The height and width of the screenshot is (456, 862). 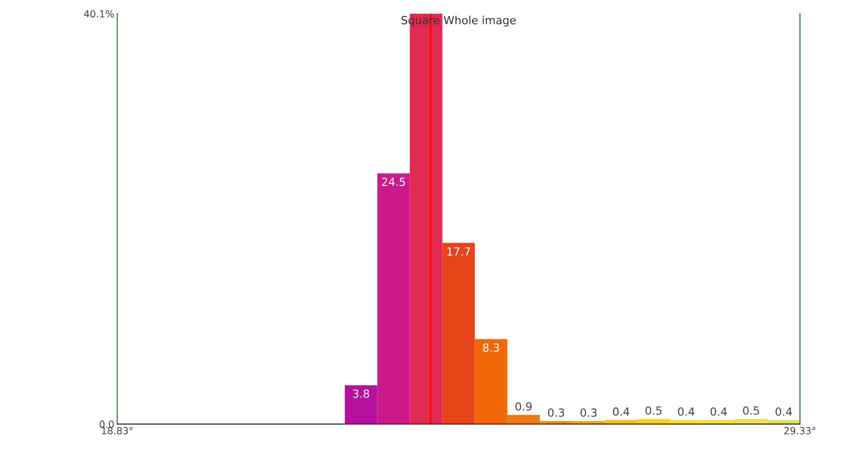 I want to click on data-label: 24.5, so click(x=393, y=182).